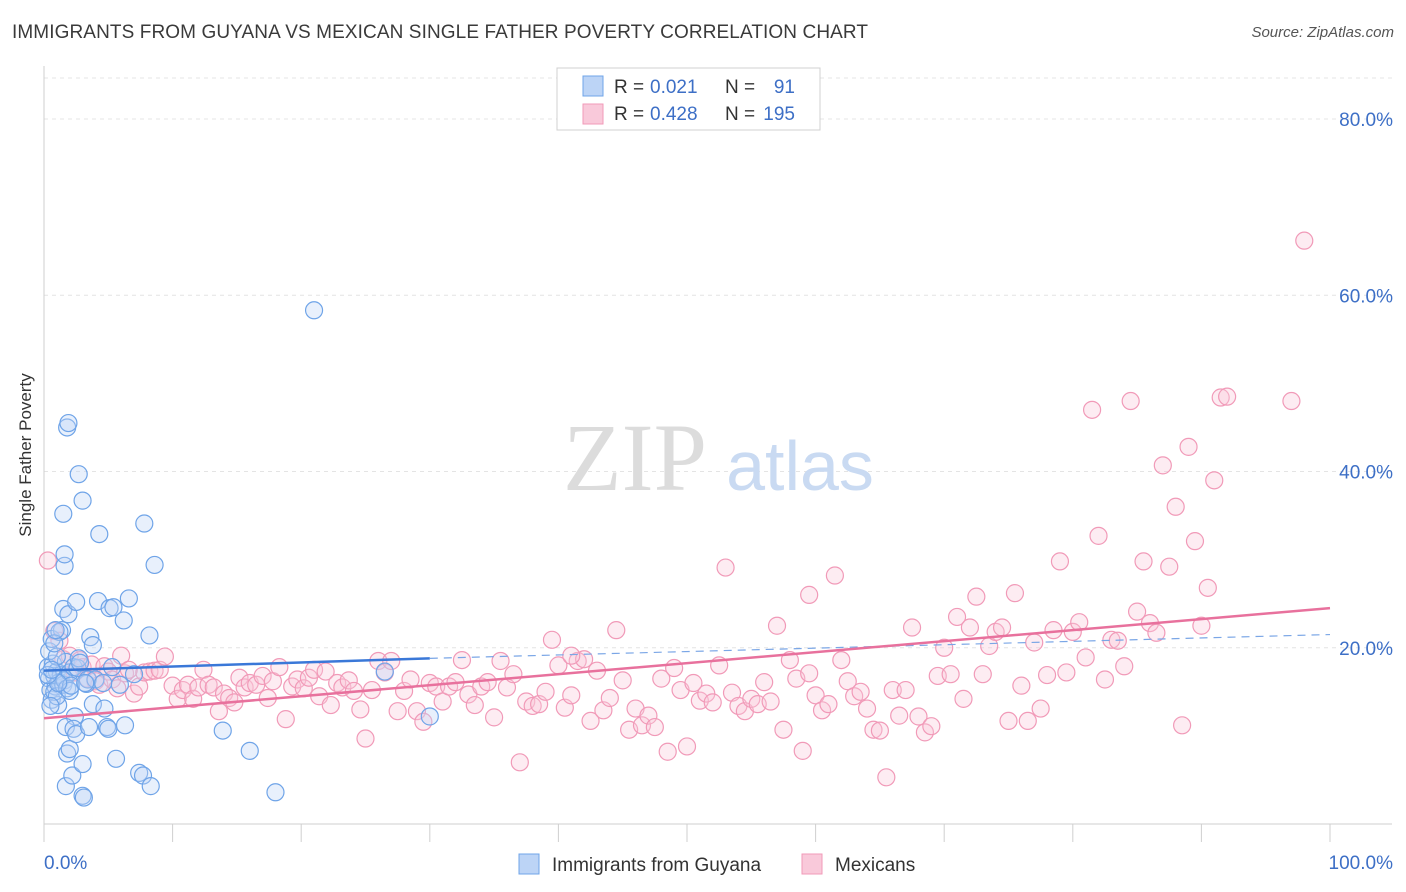 The width and height of the screenshot is (1406, 892). Describe the element at coordinates (65, 863) in the screenshot. I see `x-tick-label: 0.0%` at that location.